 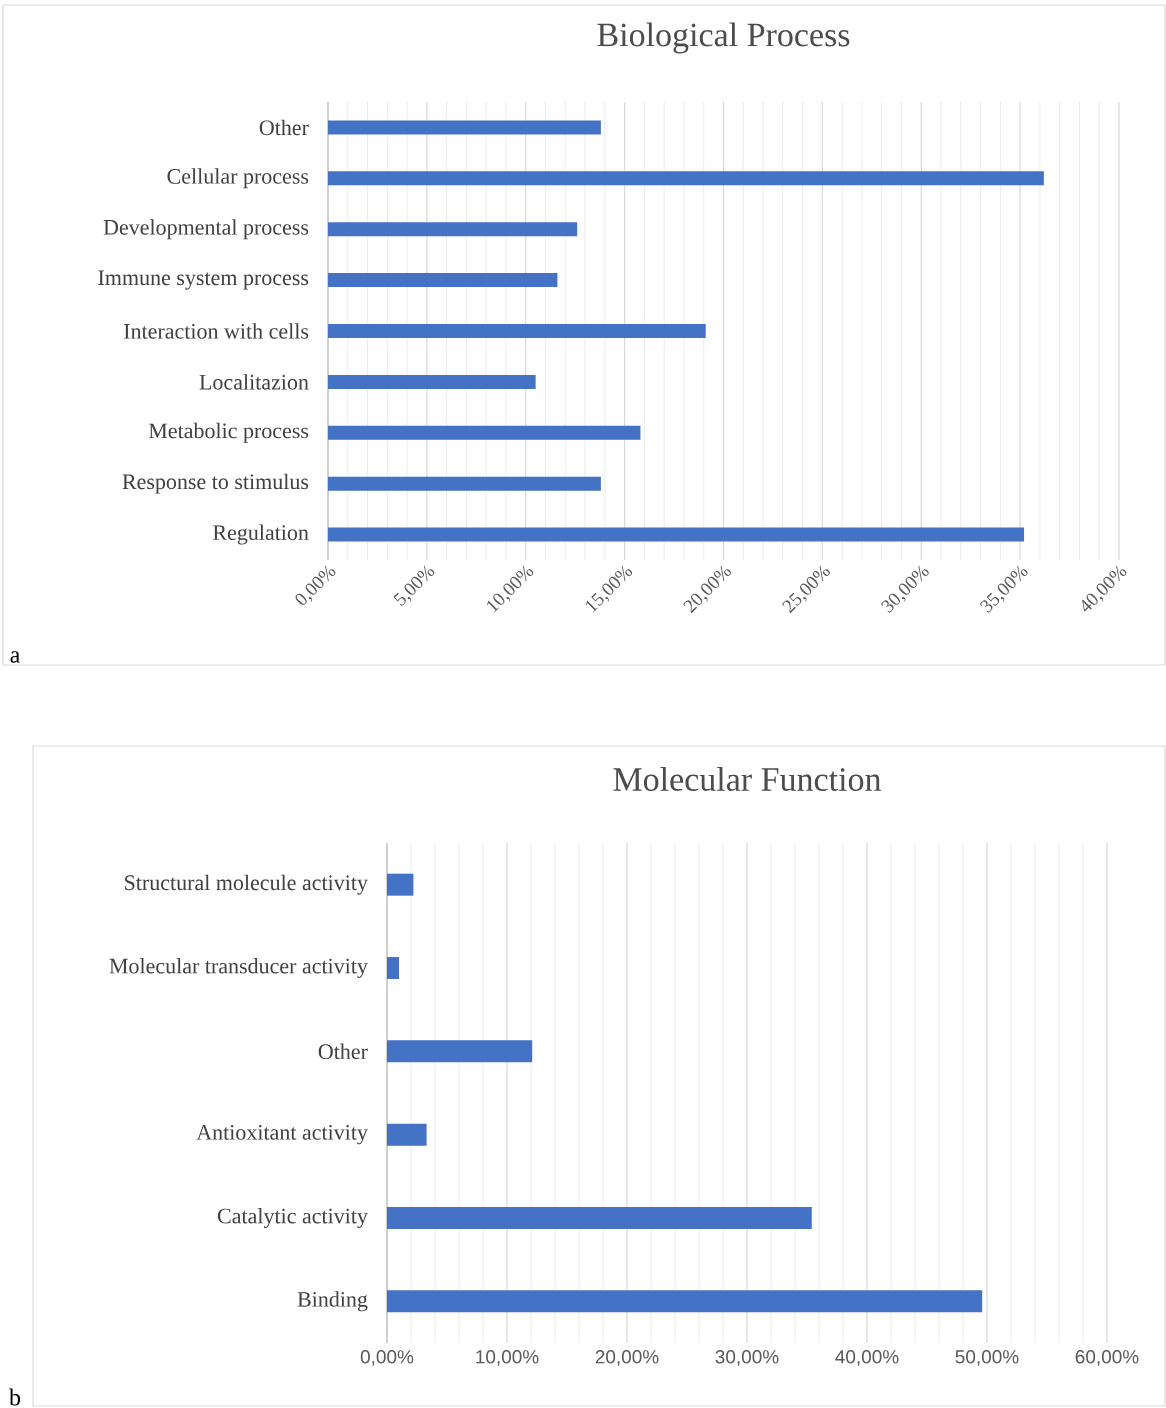 I want to click on y-tick-label: Regulation, so click(x=261, y=534).